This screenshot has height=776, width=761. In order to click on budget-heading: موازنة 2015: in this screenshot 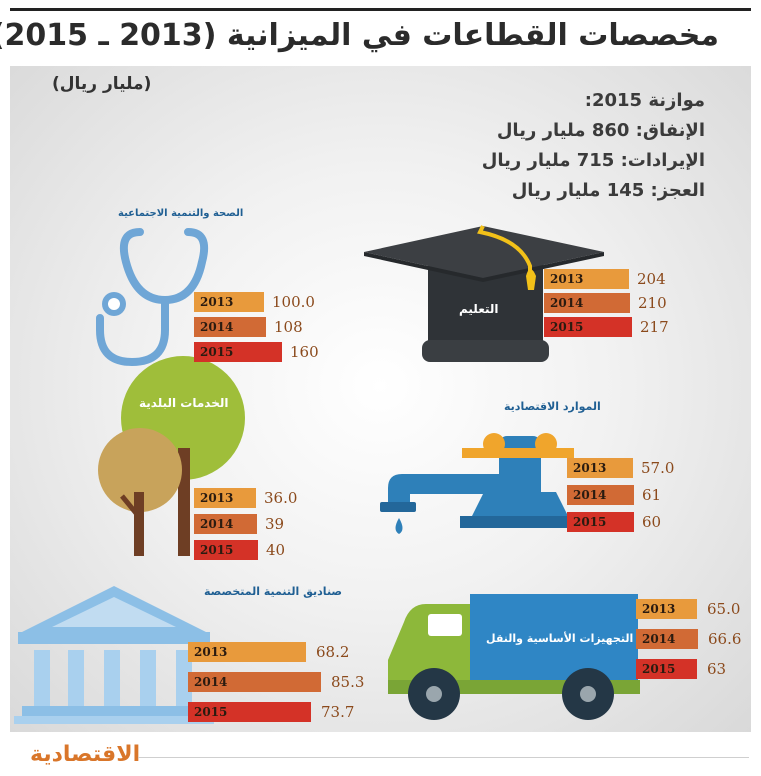, I will do `click(644, 100)`.